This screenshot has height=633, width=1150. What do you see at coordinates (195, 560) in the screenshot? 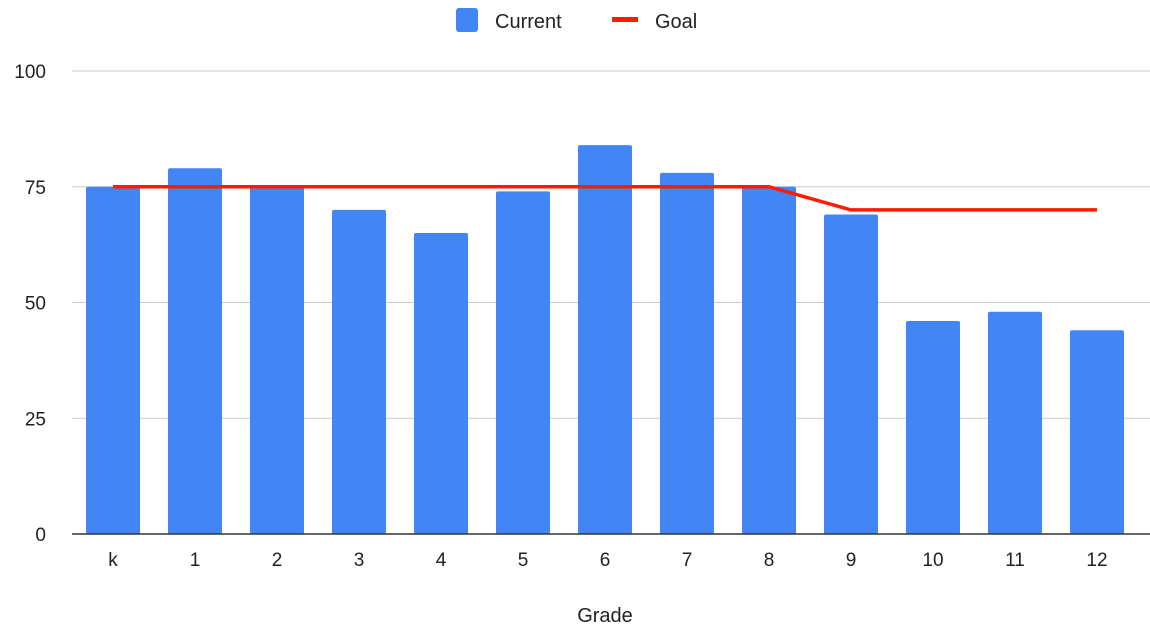
I see `x-tick-label: 1` at bounding box center [195, 560].